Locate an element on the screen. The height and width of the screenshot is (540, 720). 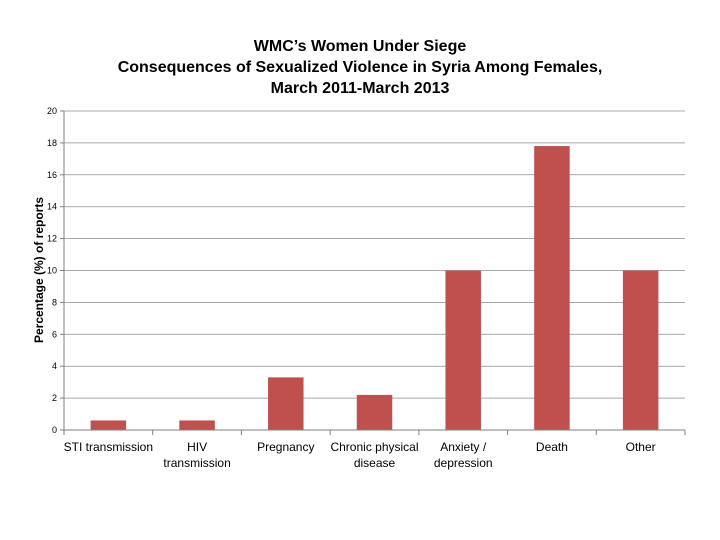
y-tick-label: 12 is located at coordinates (52, 239).